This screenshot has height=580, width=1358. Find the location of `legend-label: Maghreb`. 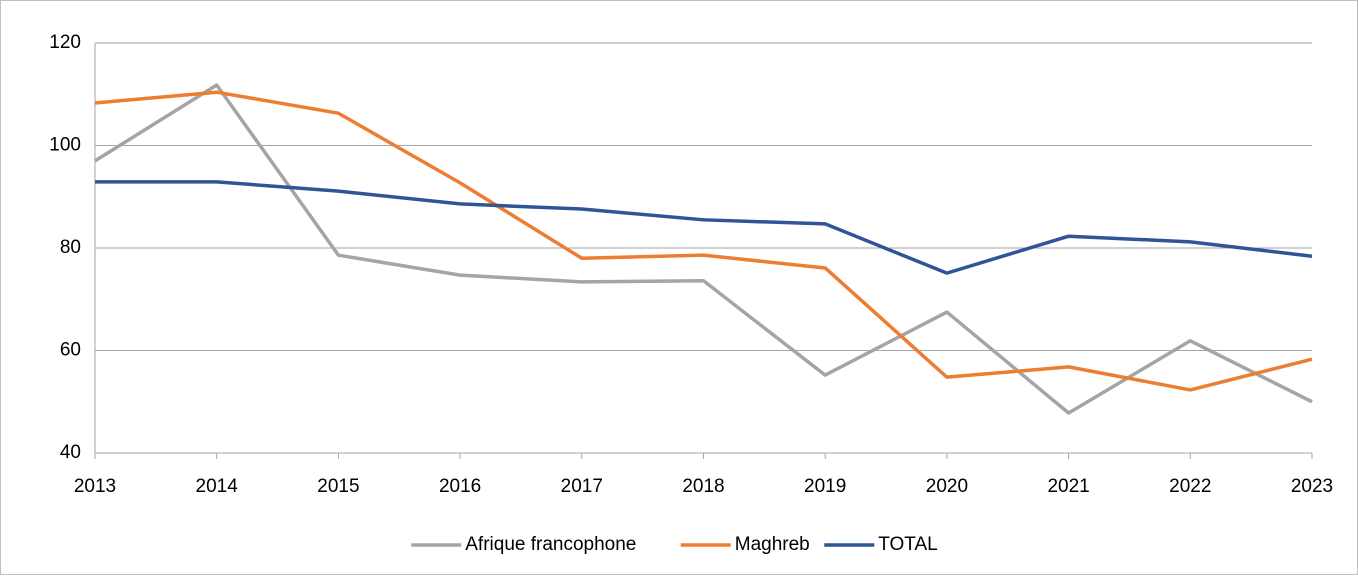

legend-label: Maghreb is located at coordinates (772, 544).